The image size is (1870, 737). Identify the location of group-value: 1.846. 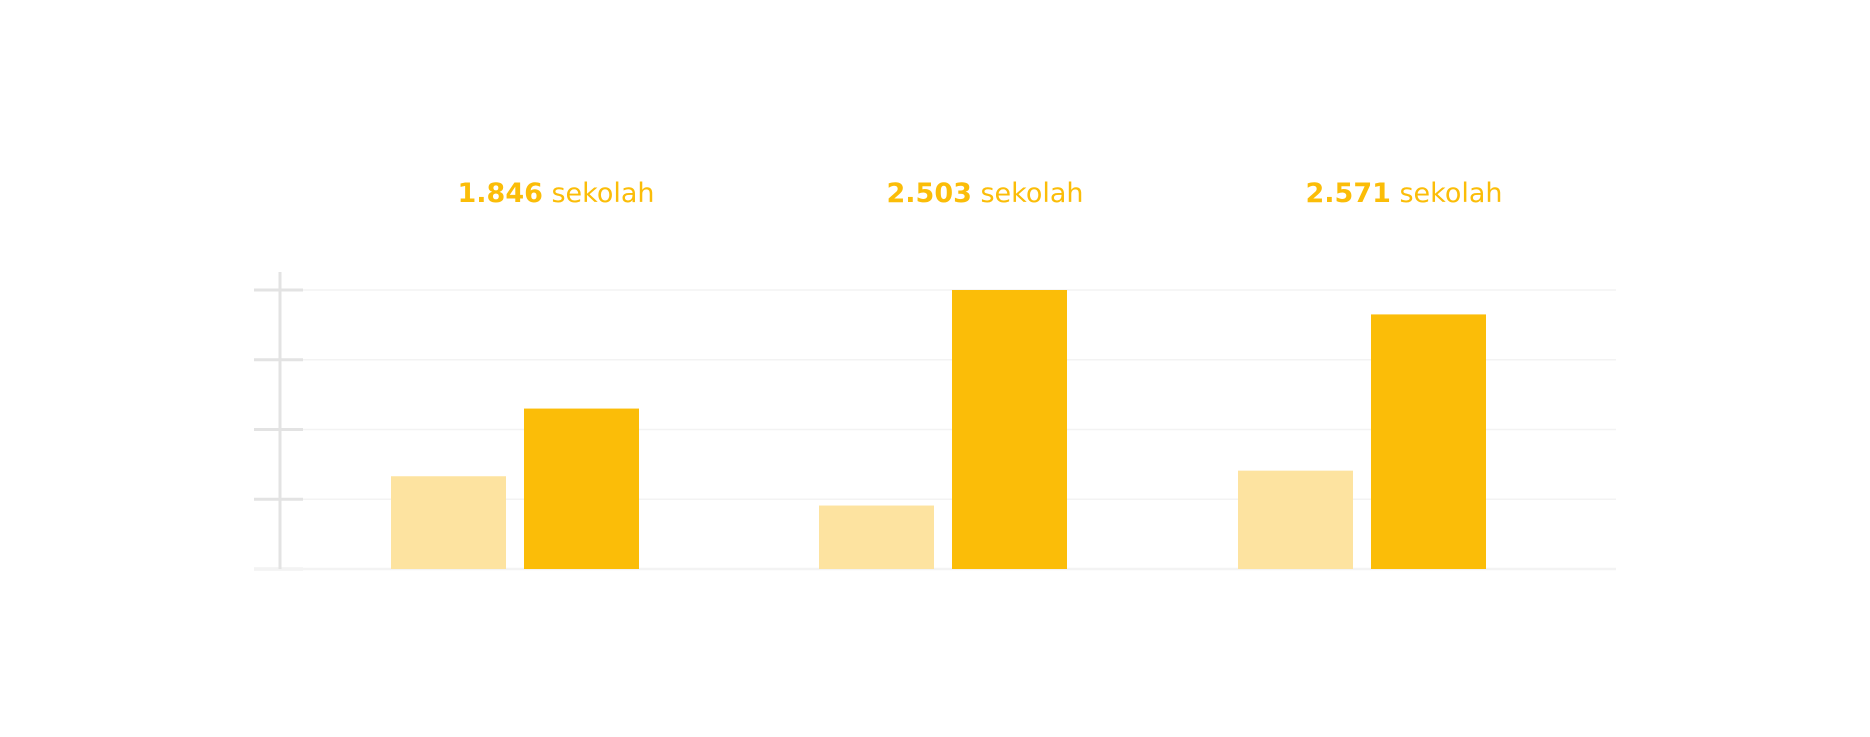
(500, 193).